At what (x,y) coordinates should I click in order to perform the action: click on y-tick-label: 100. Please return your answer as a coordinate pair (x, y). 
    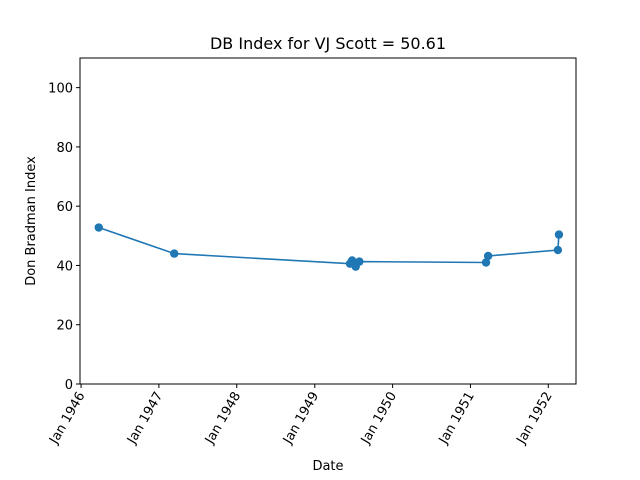
    Looking at the image, I should click on (60, 89).